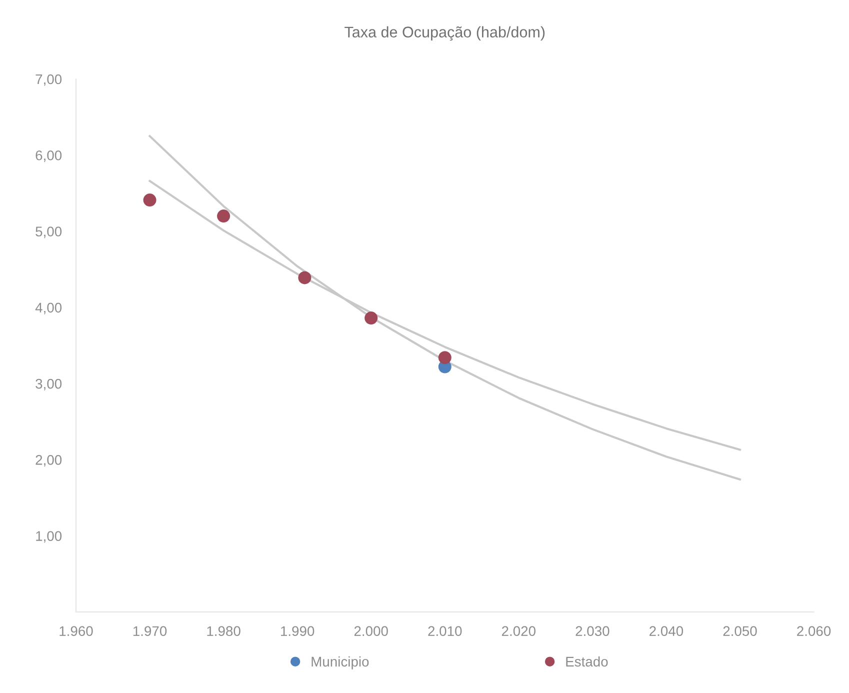  What do you see at coordinates (223, 631) in the screenshot?
I see `x-tick-label: 1.980` at bounding box center [223, 631].